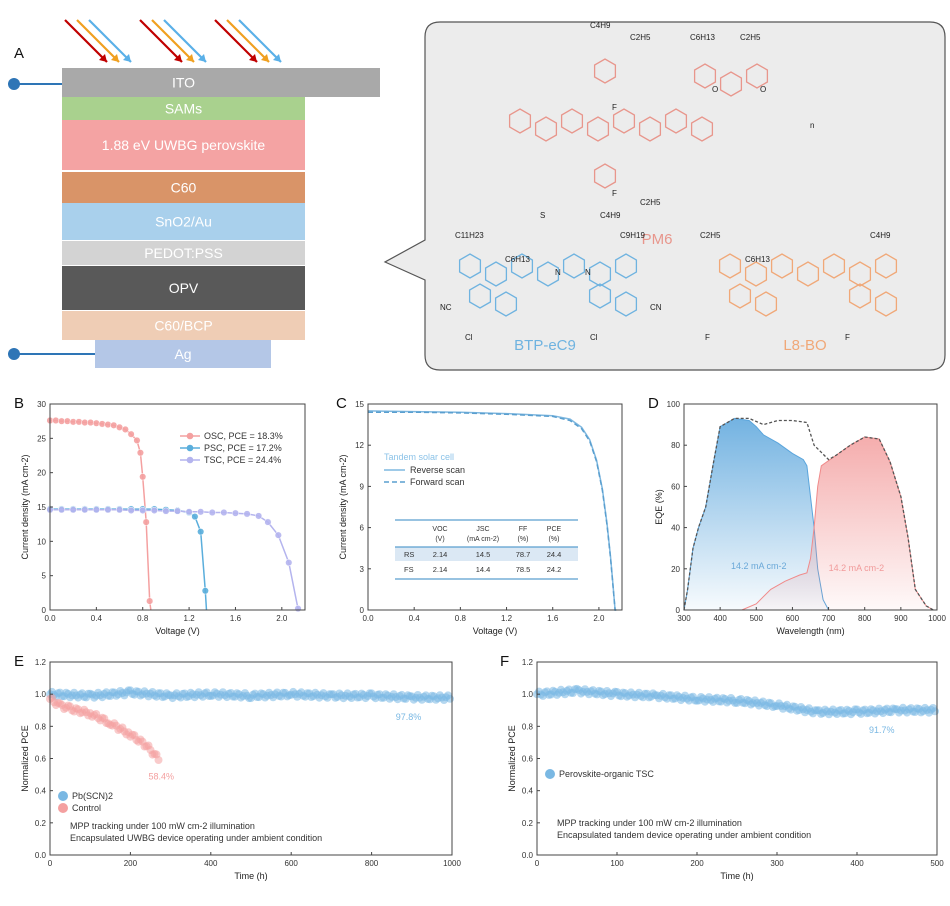  What do you see at coordinates (599, 618) in the screenshot?
I see `x-tick-label: 2.0` at bounding box center [599, 618].